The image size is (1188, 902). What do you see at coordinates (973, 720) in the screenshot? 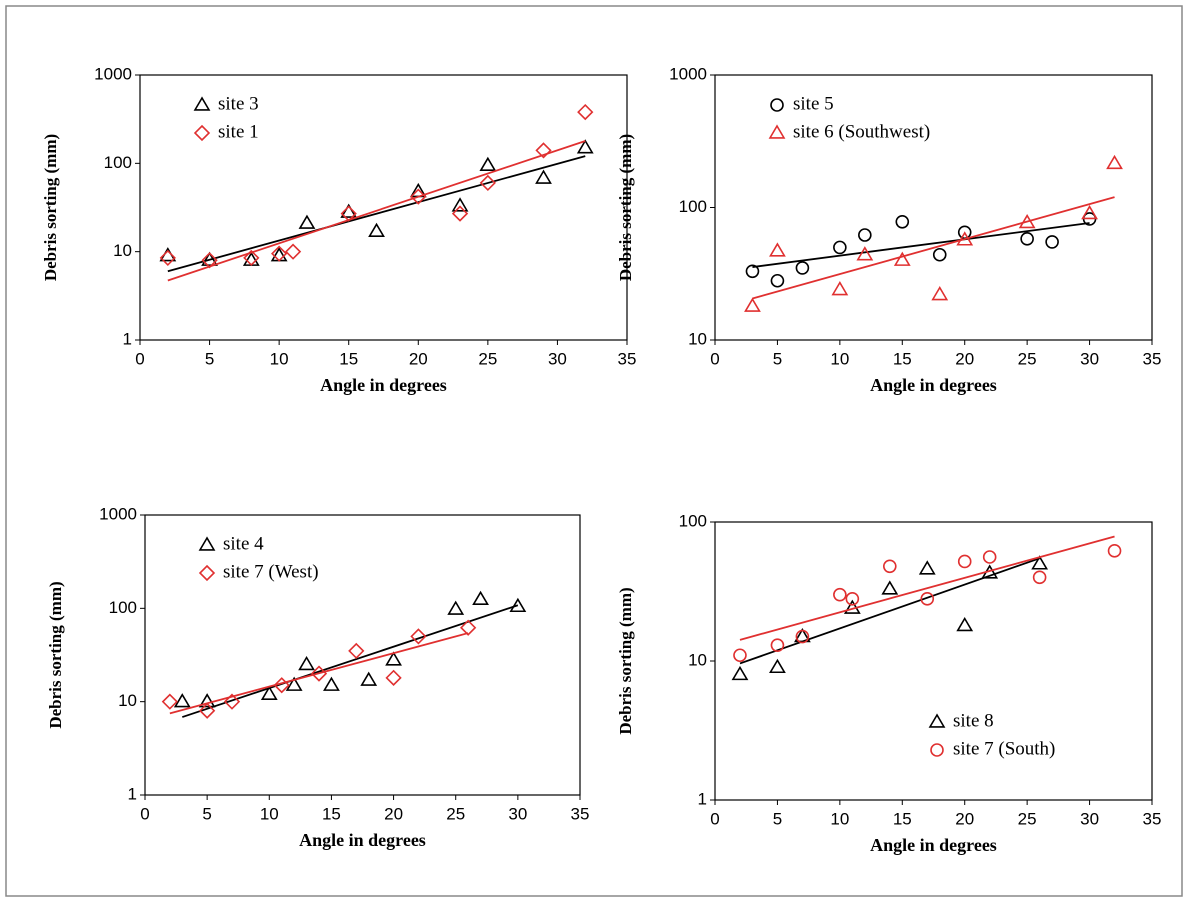
I see `legend-label: site 8` at bounding box center [973, 720].